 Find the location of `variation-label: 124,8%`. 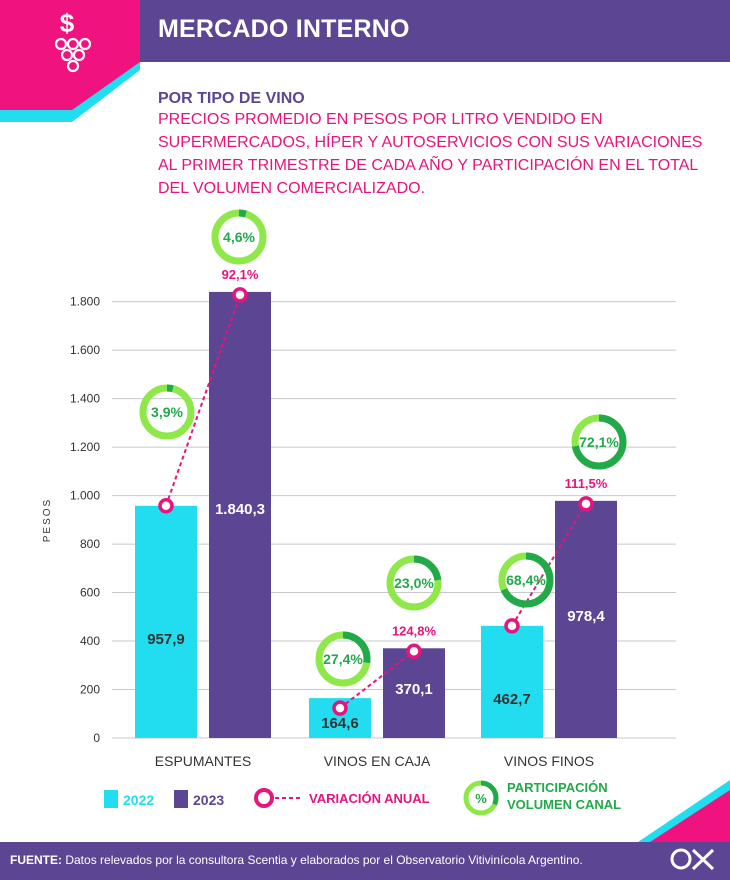

variation-label: 124,8% is located at coordinates (414, 630).